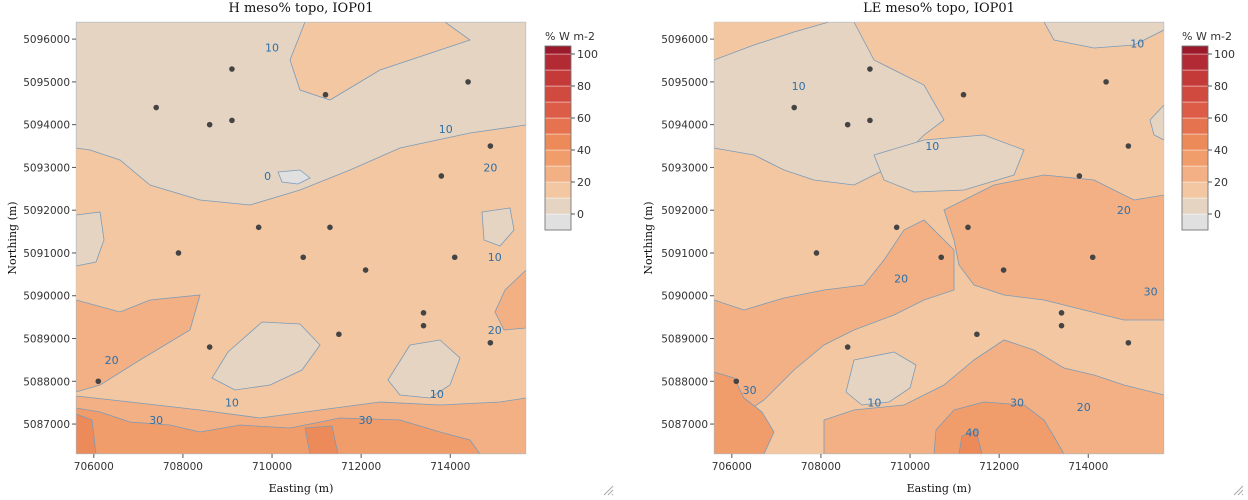 Image resolution: width=1248 pixels, height=500 pixels. I want to click on y-tick-label: 5089000, so click(684, 340).